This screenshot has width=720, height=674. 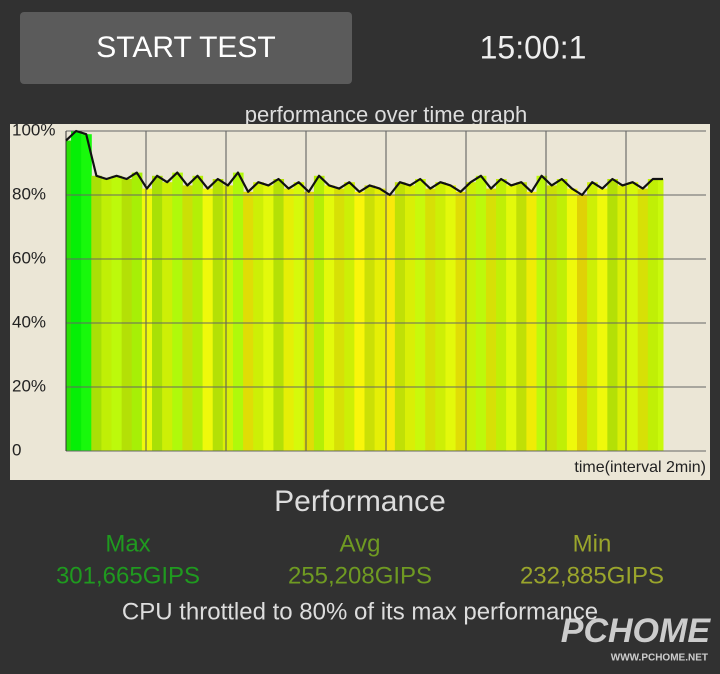 I want to click on stat-label: Min, so click(x=592, y=543).